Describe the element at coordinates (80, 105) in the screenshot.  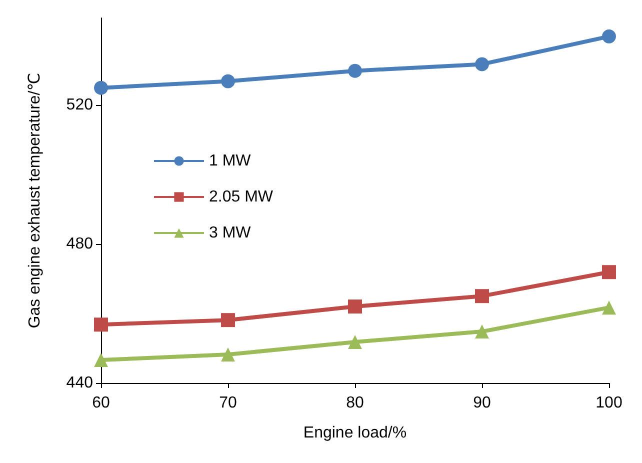
I see `y-tick-label: 520` at that location.